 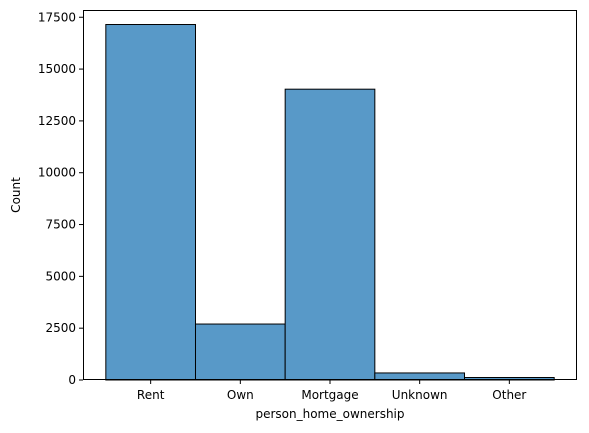 I want to click on bar-own, so click(x=240, y=352).